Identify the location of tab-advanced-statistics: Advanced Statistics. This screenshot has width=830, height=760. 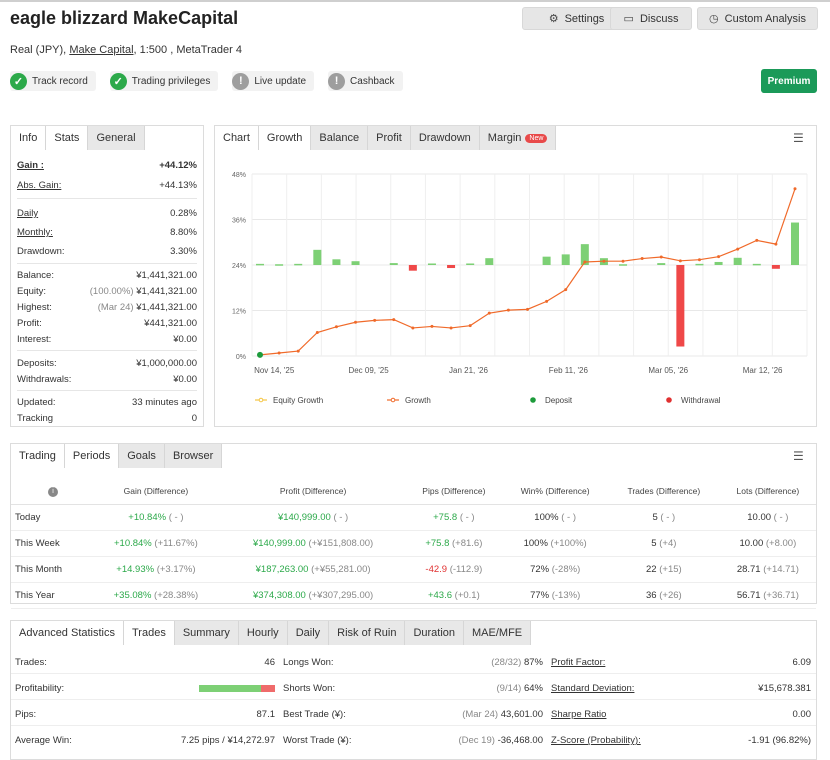
(67, 633).